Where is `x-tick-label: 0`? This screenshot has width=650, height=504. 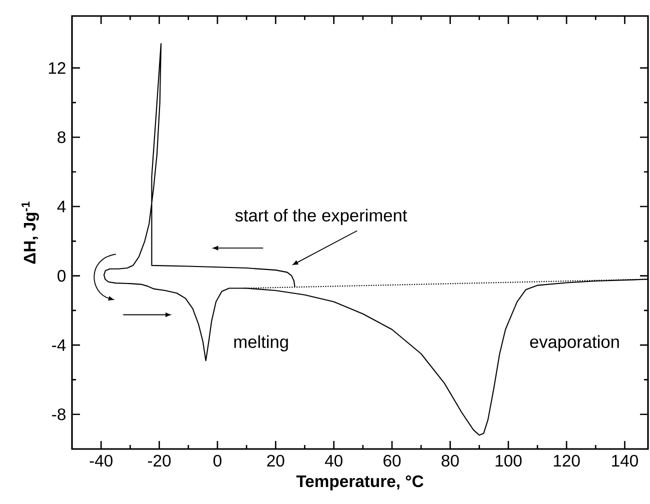
x-tick-label: 0 is located at coordinates (217, 460).